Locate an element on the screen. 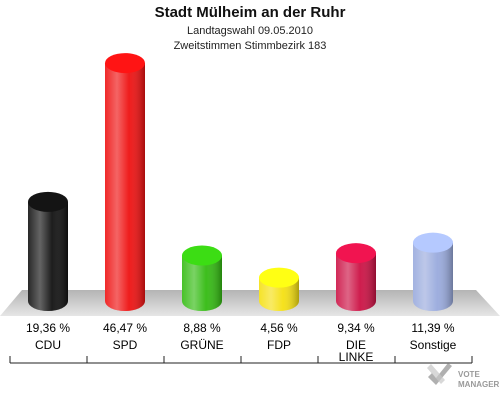  category-label-die-linke-line2: LINKE is located at coordinates (356, 357).